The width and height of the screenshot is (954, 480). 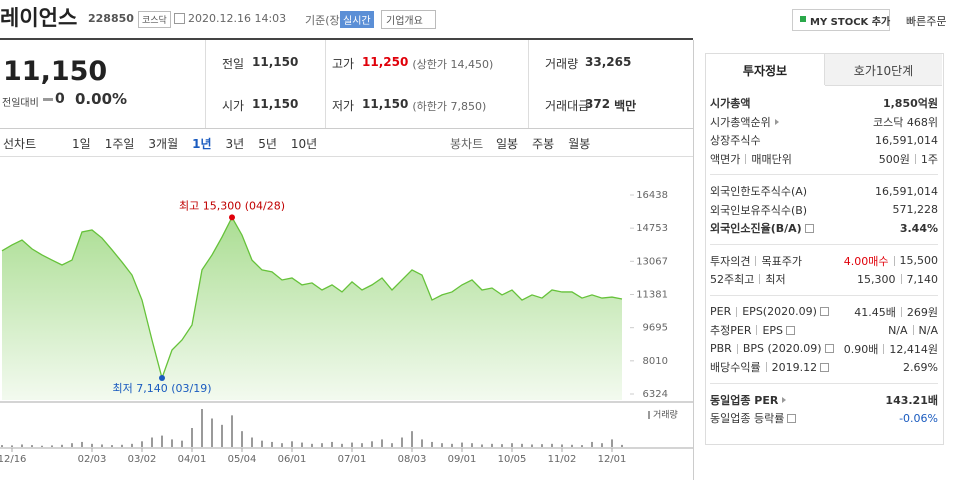 I want to click on my-stock-button, so click(x=841, y=20).